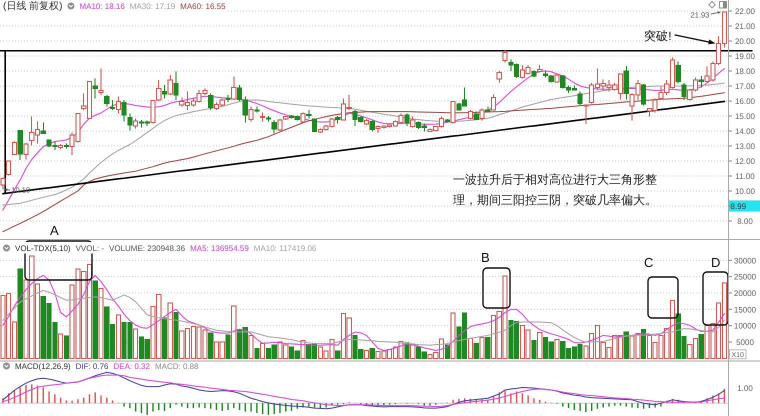  Describe the element at coordinates (745, 116) in the screenshot. I see `y-tick-label: 15.00` at that location.